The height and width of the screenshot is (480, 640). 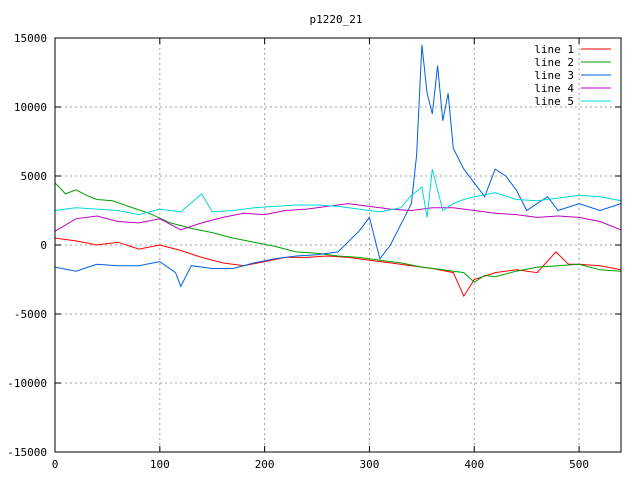 What do you see at coordinates (554, 49) in the screenshot?
I see `legend-label-1: line 1` at bounding box center [554, 49].